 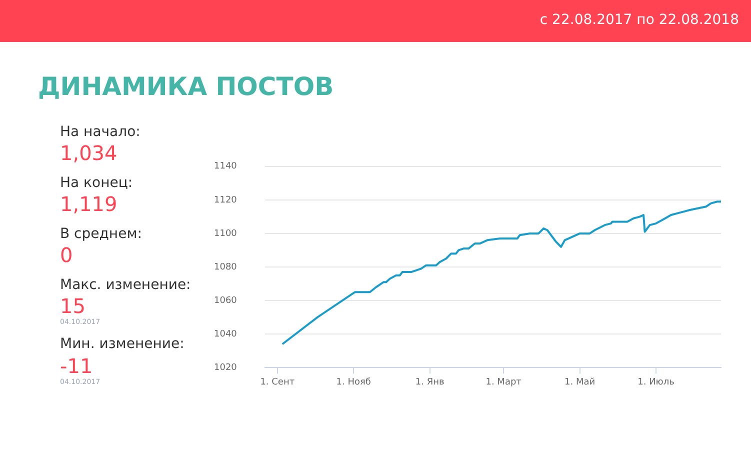 What do you see at coordinates (504, 382) in the screenshot?
I see `x-tick-label: 1. Март` at bounding box center [504, 382].